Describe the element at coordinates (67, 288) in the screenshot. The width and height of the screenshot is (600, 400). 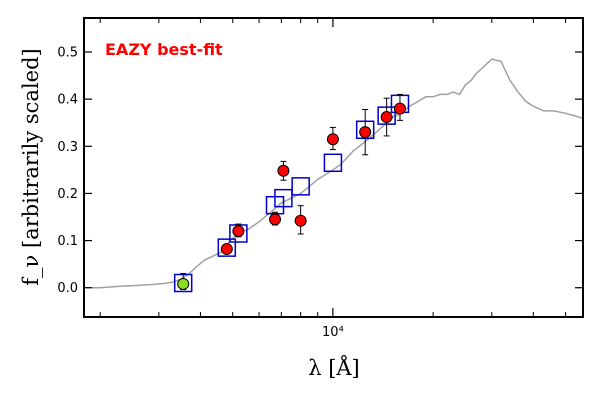
I see `y-tick-label-0: 0.0` at that location.